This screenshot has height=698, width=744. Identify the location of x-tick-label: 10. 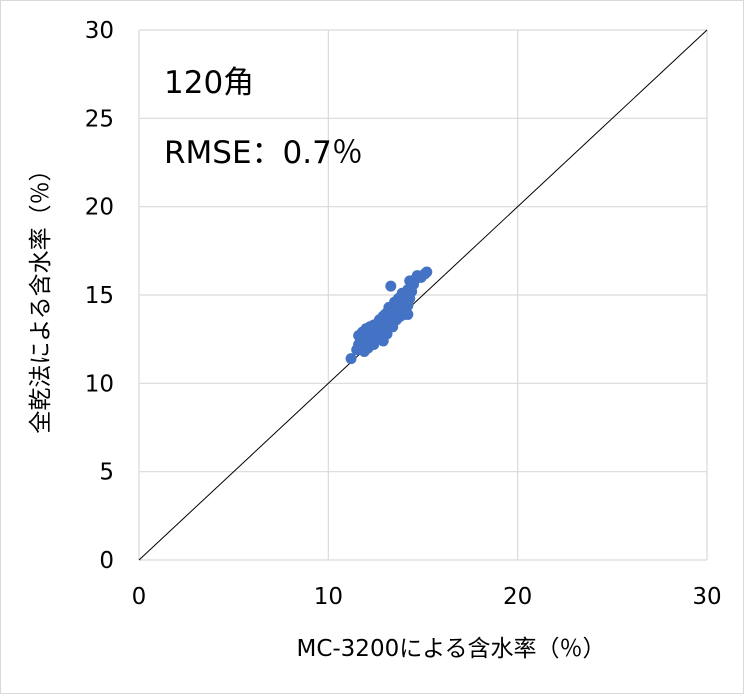
(328, 597).